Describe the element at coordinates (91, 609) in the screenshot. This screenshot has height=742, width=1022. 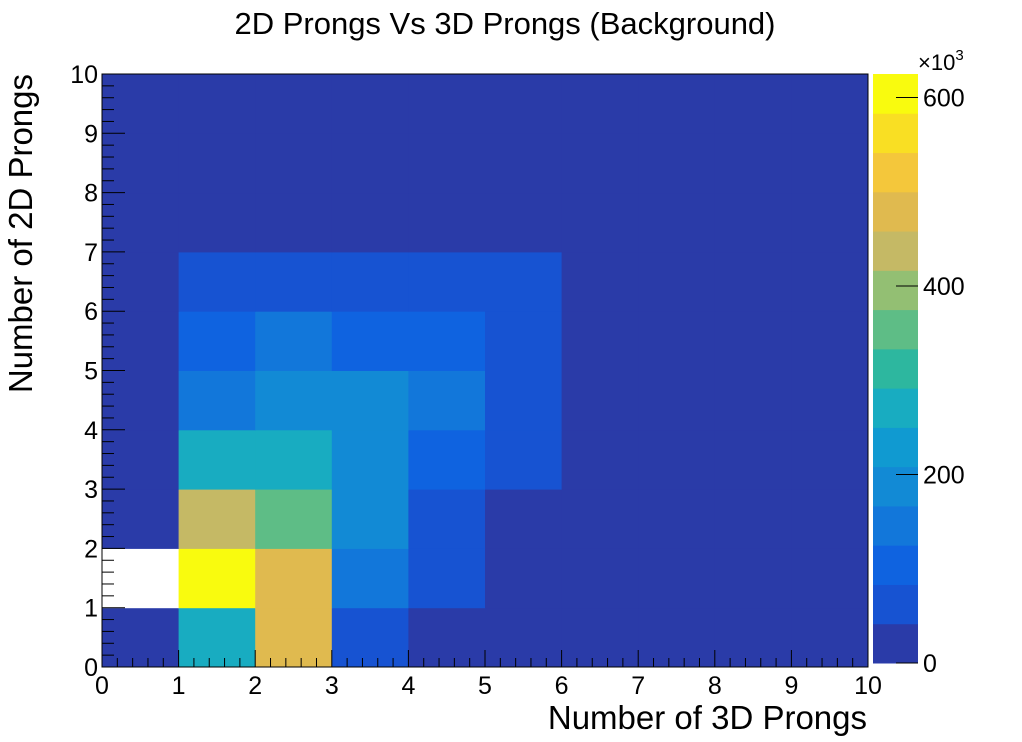
I see `y-tick-label: 1` at that location.